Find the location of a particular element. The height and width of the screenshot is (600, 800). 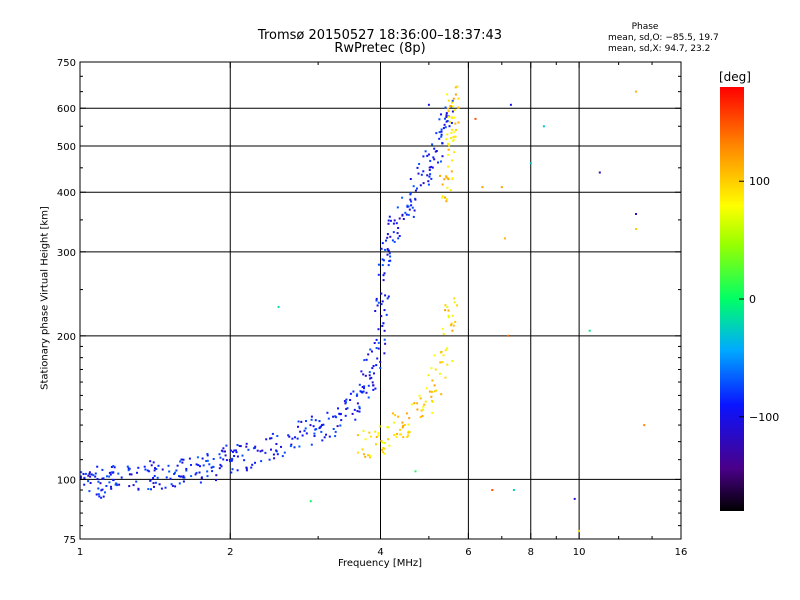

y-tick-label: 600 is located at coordinates (66, 109).